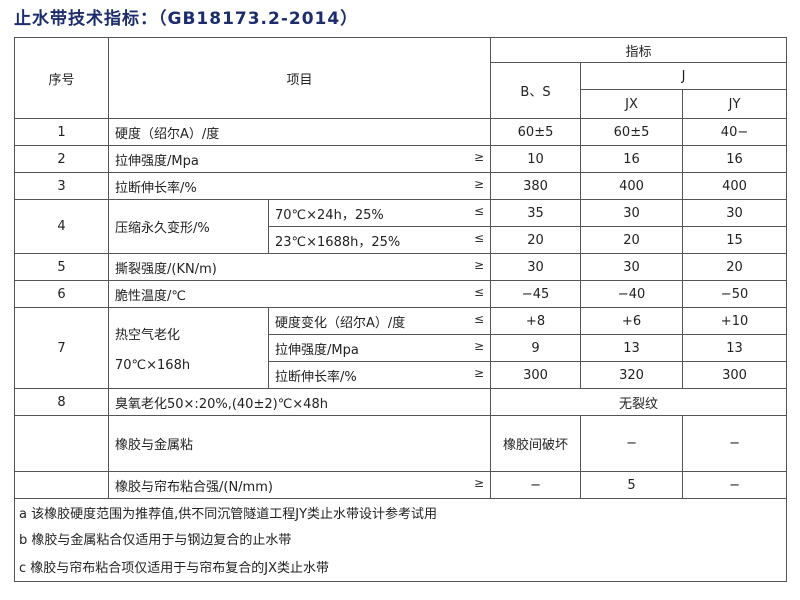 The height and width of the screenshot is (600, 800). I want to click on cell-text: 400, so click(734, 186).